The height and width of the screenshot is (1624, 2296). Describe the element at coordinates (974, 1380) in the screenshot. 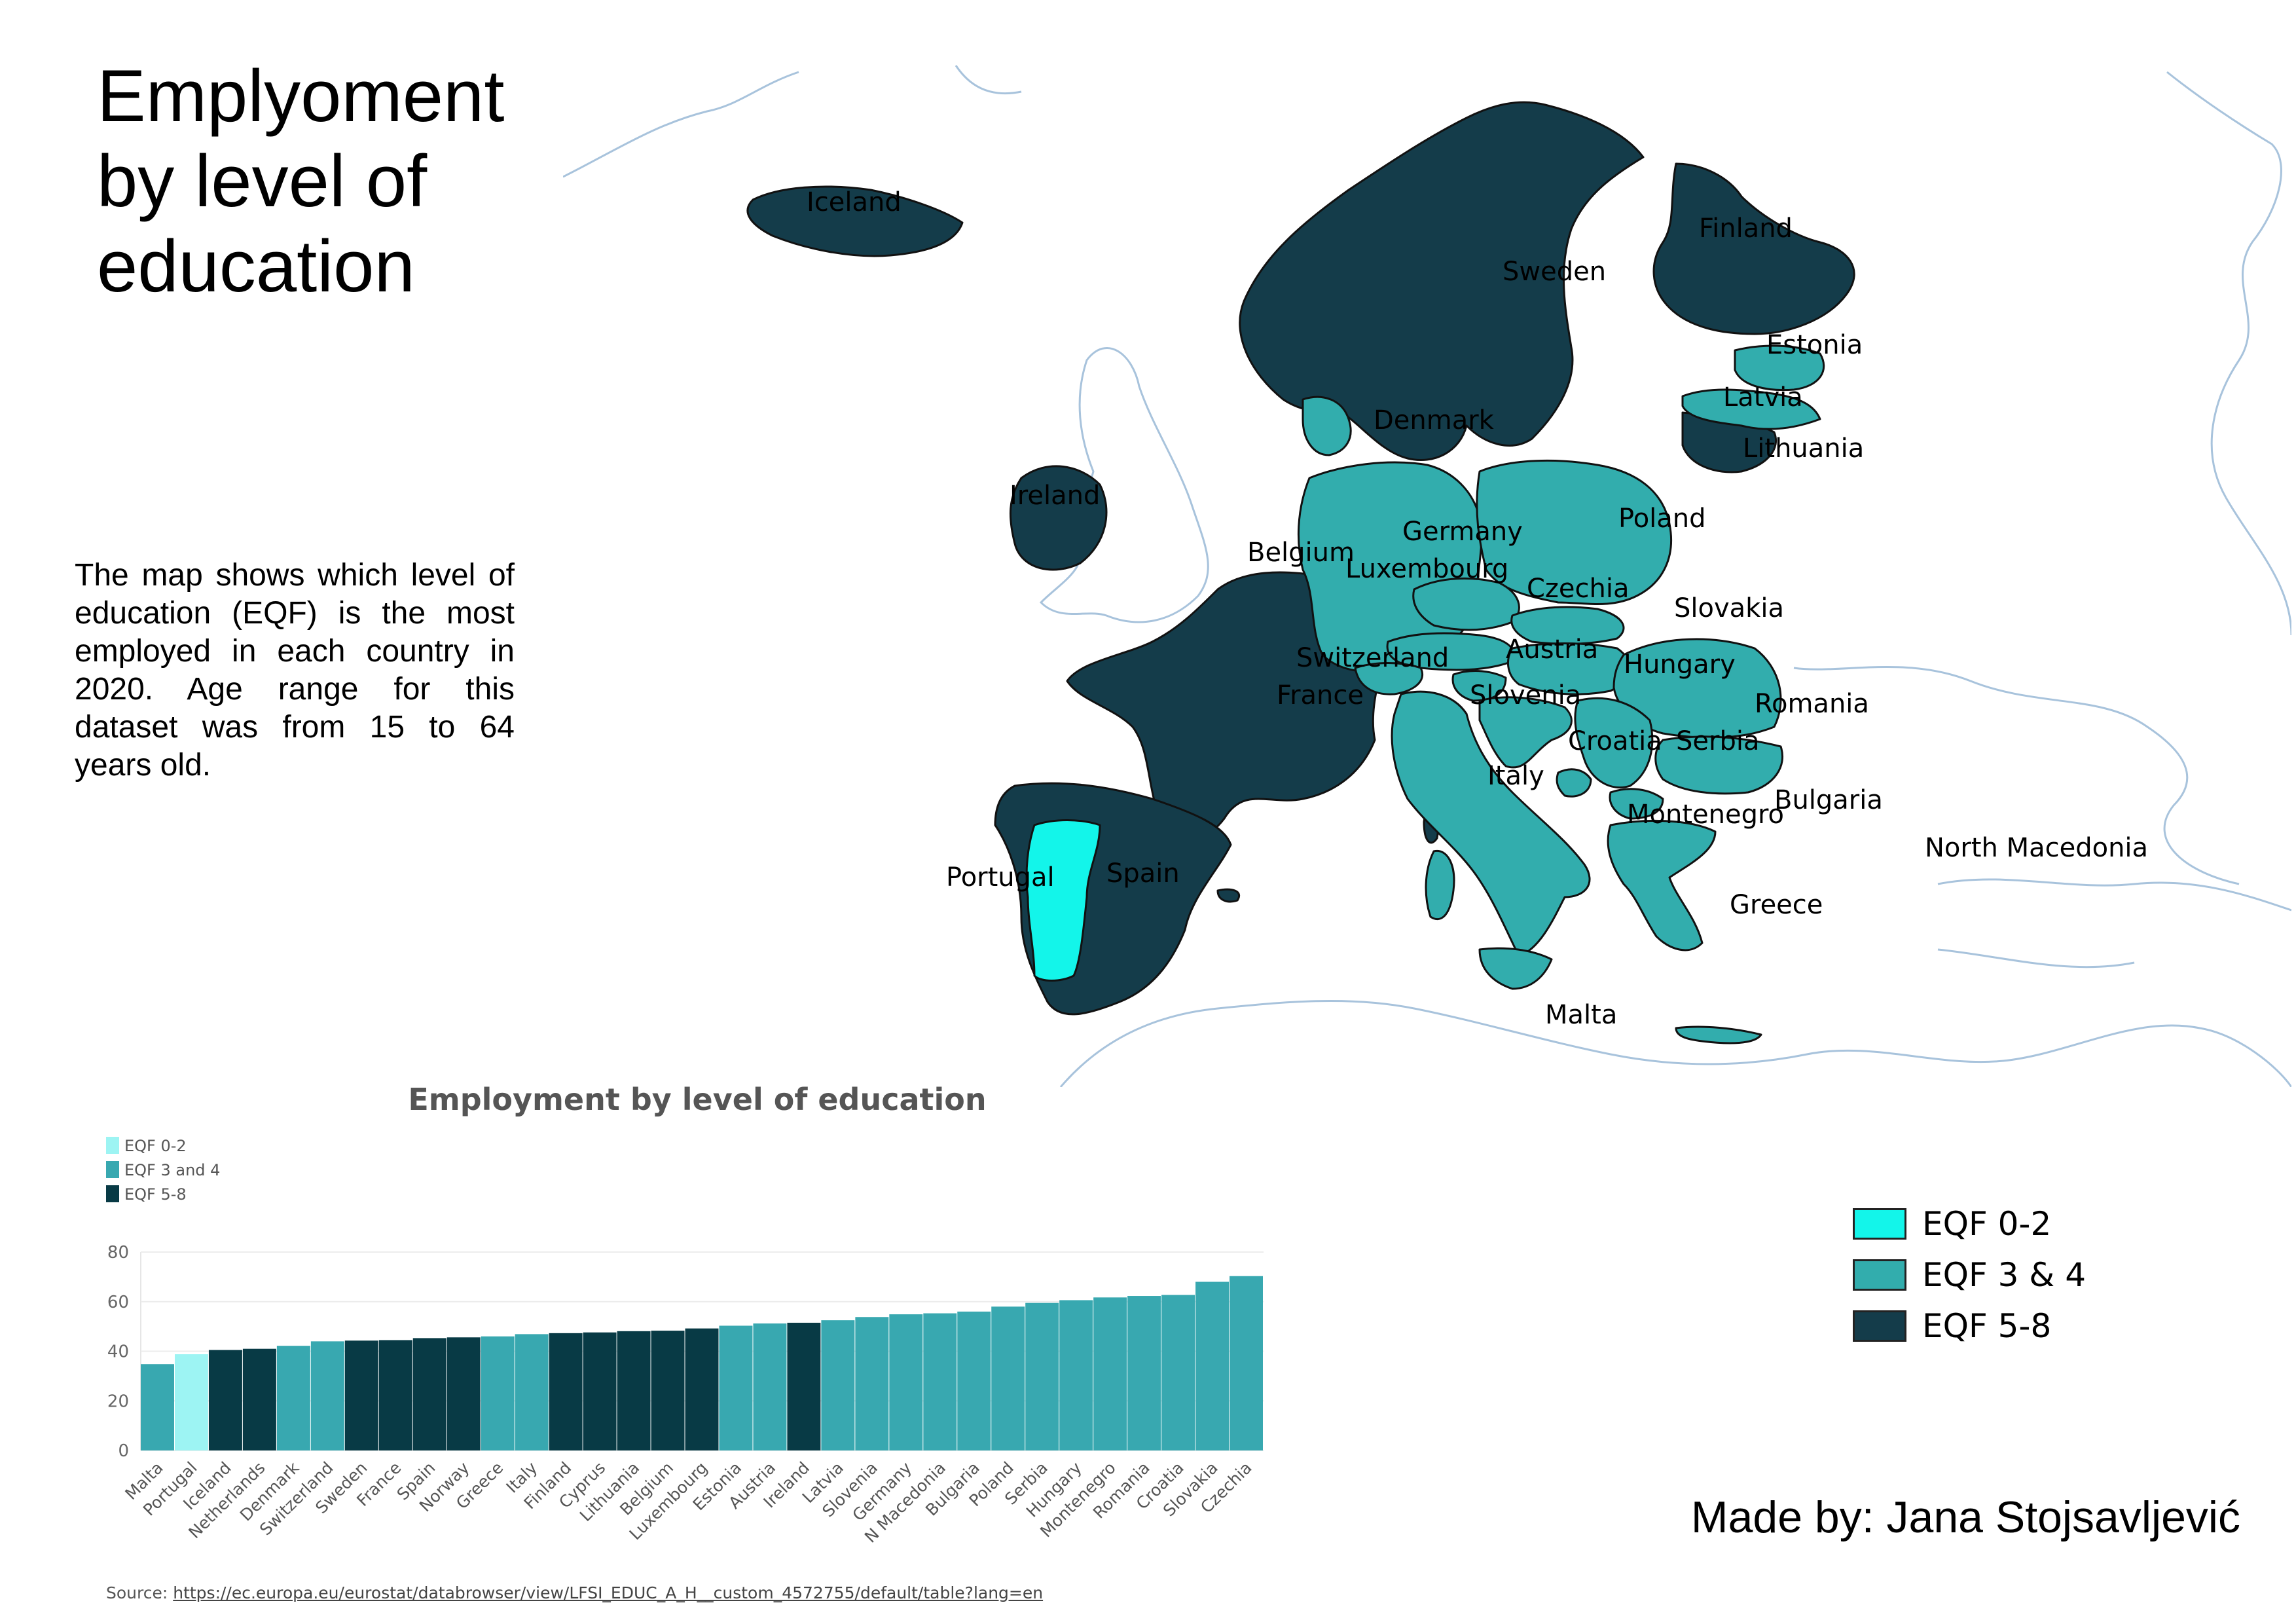

I see `bar-bulgaria` at that location.